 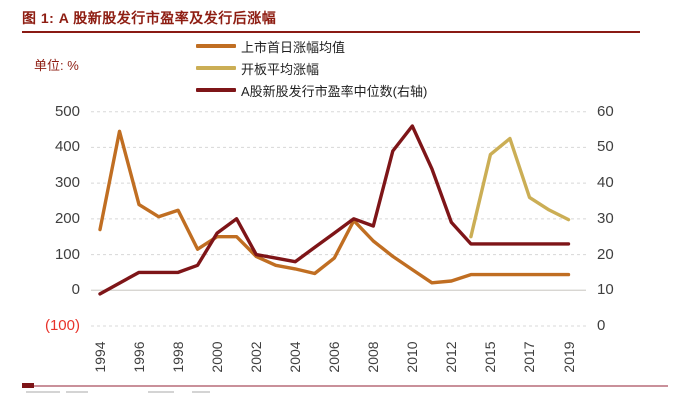 I want to click on right-axis-tick: 60, so click(x=605, y=111).